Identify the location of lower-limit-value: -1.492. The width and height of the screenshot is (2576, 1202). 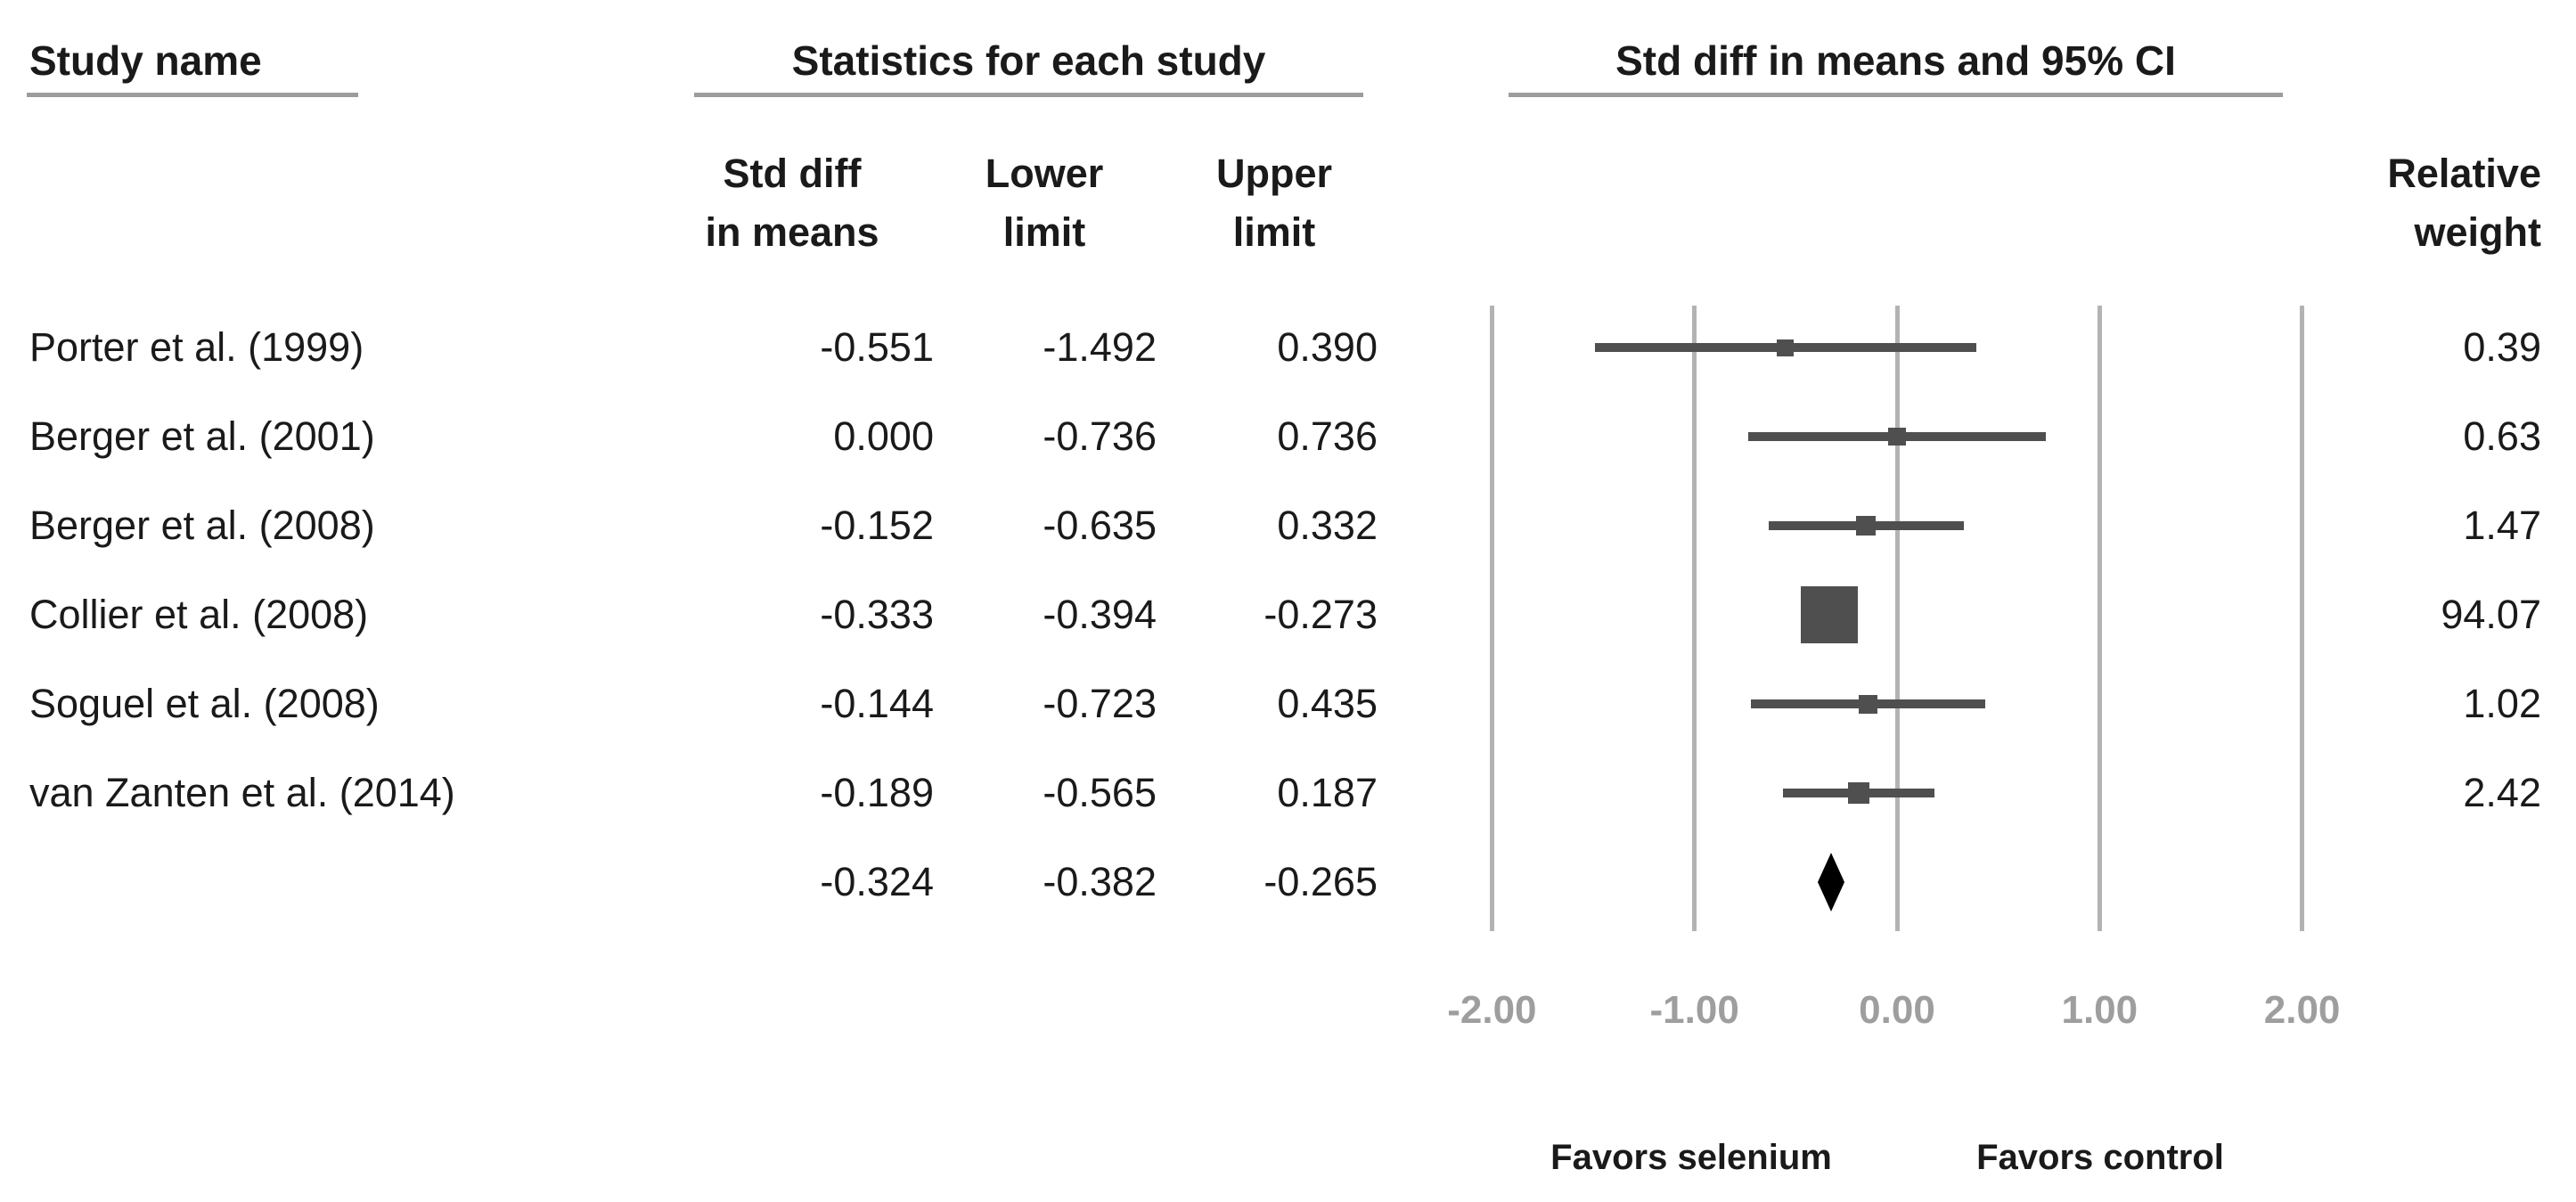
(1100, 347).